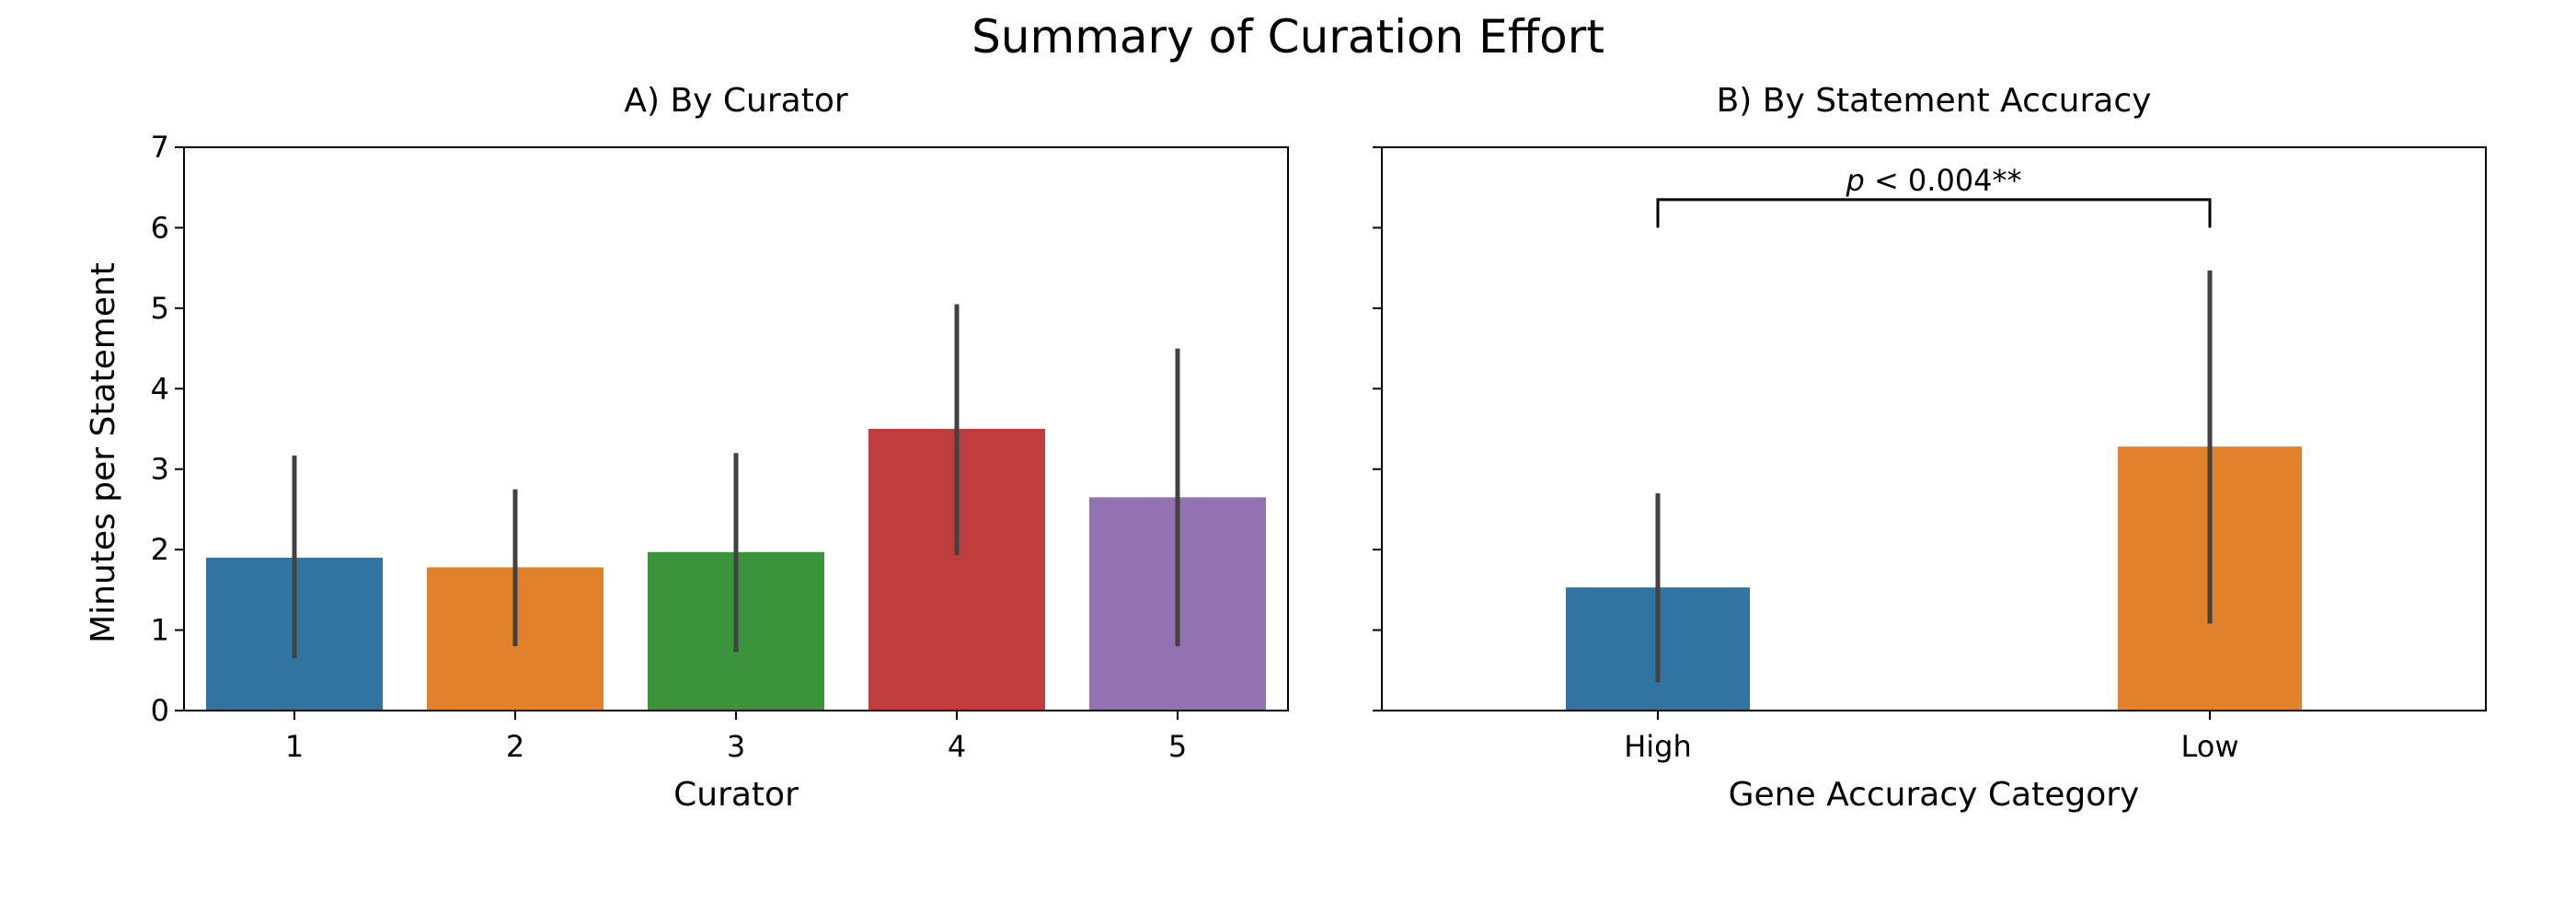 The height and width of the screenshot is (902, 2576). What do you see at coordinates (736, 795) in the screenshot?
I see `panel-a-x-axis-label: Curator` at bounding box center [736, 795].